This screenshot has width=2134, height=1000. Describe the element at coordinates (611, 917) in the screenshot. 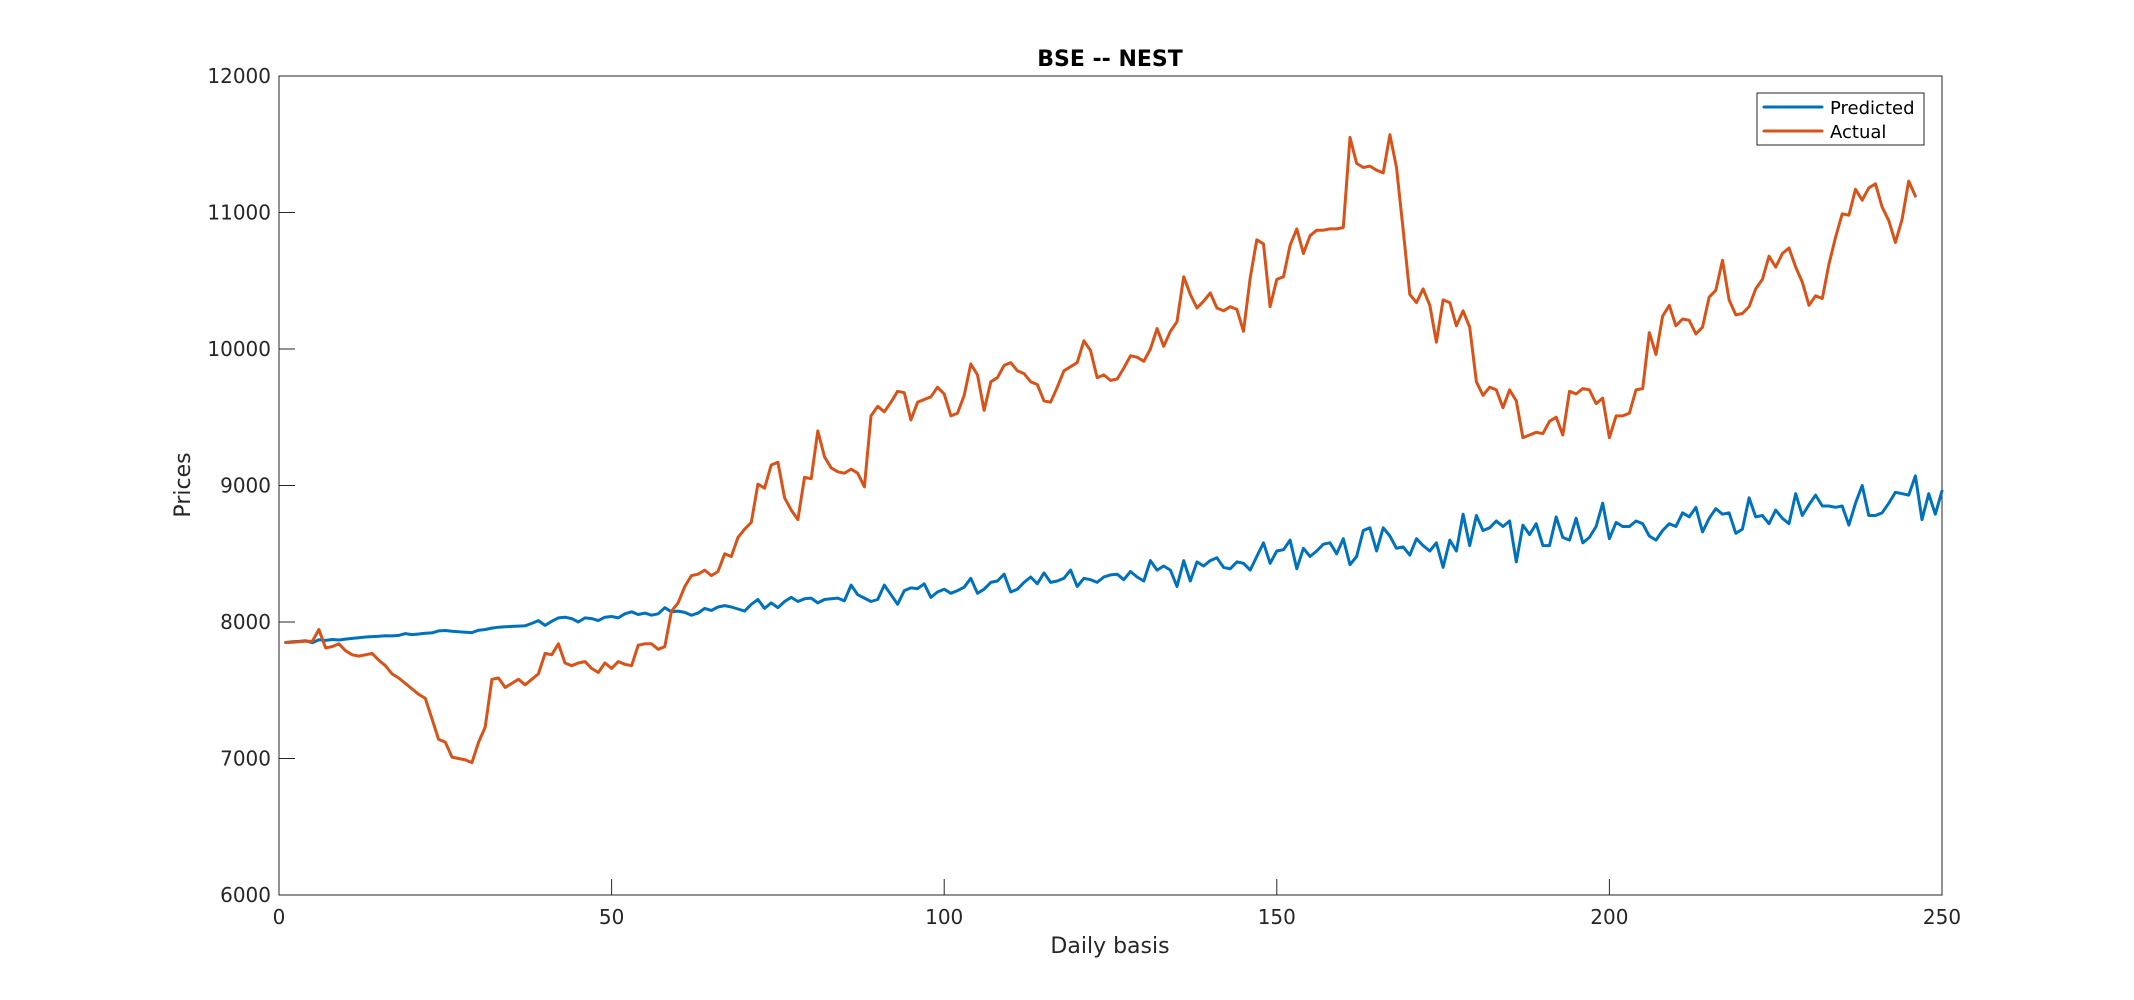

I see `x-tick-label: 50` at that location.